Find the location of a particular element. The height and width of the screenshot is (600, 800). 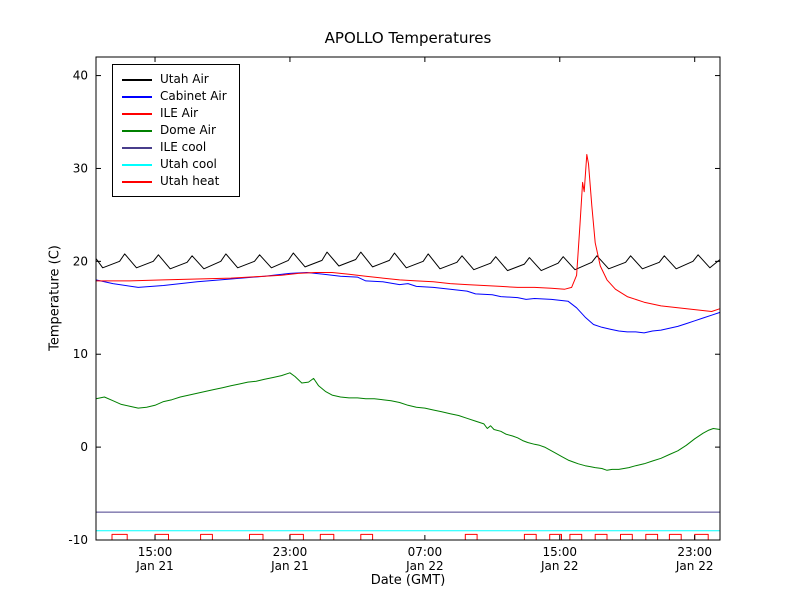

legend-item-cabinet-air: Cabinet Air is located at coordinates (174, 96).